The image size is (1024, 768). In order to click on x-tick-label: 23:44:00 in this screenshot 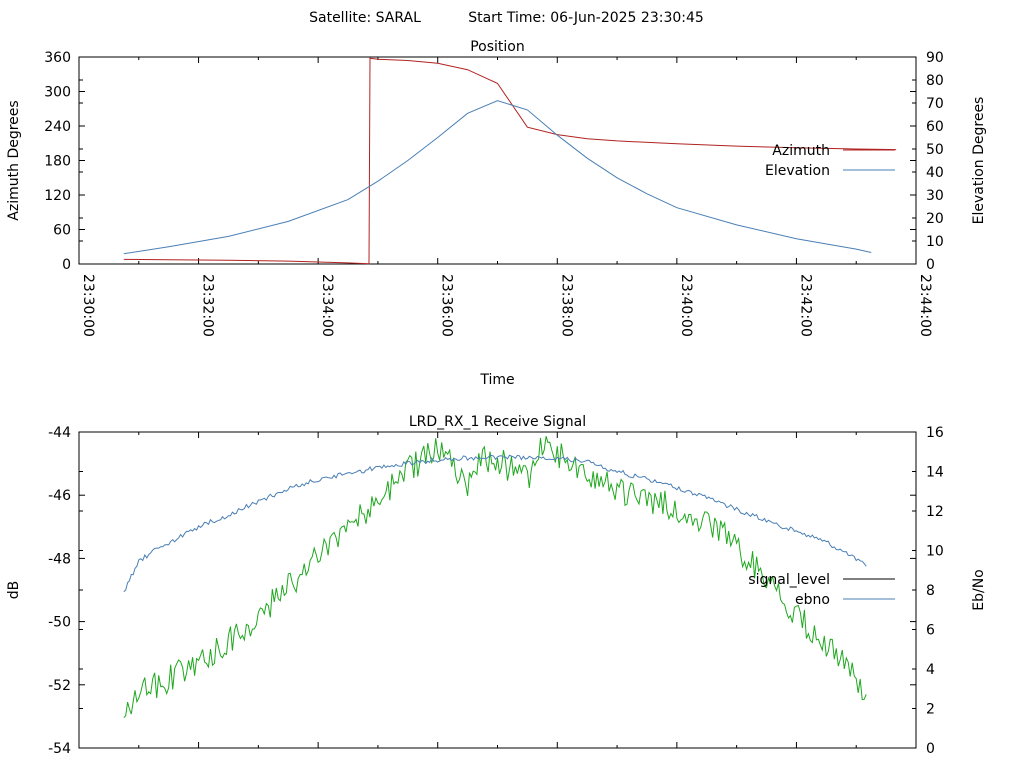, I will do `click(925, 305)`.